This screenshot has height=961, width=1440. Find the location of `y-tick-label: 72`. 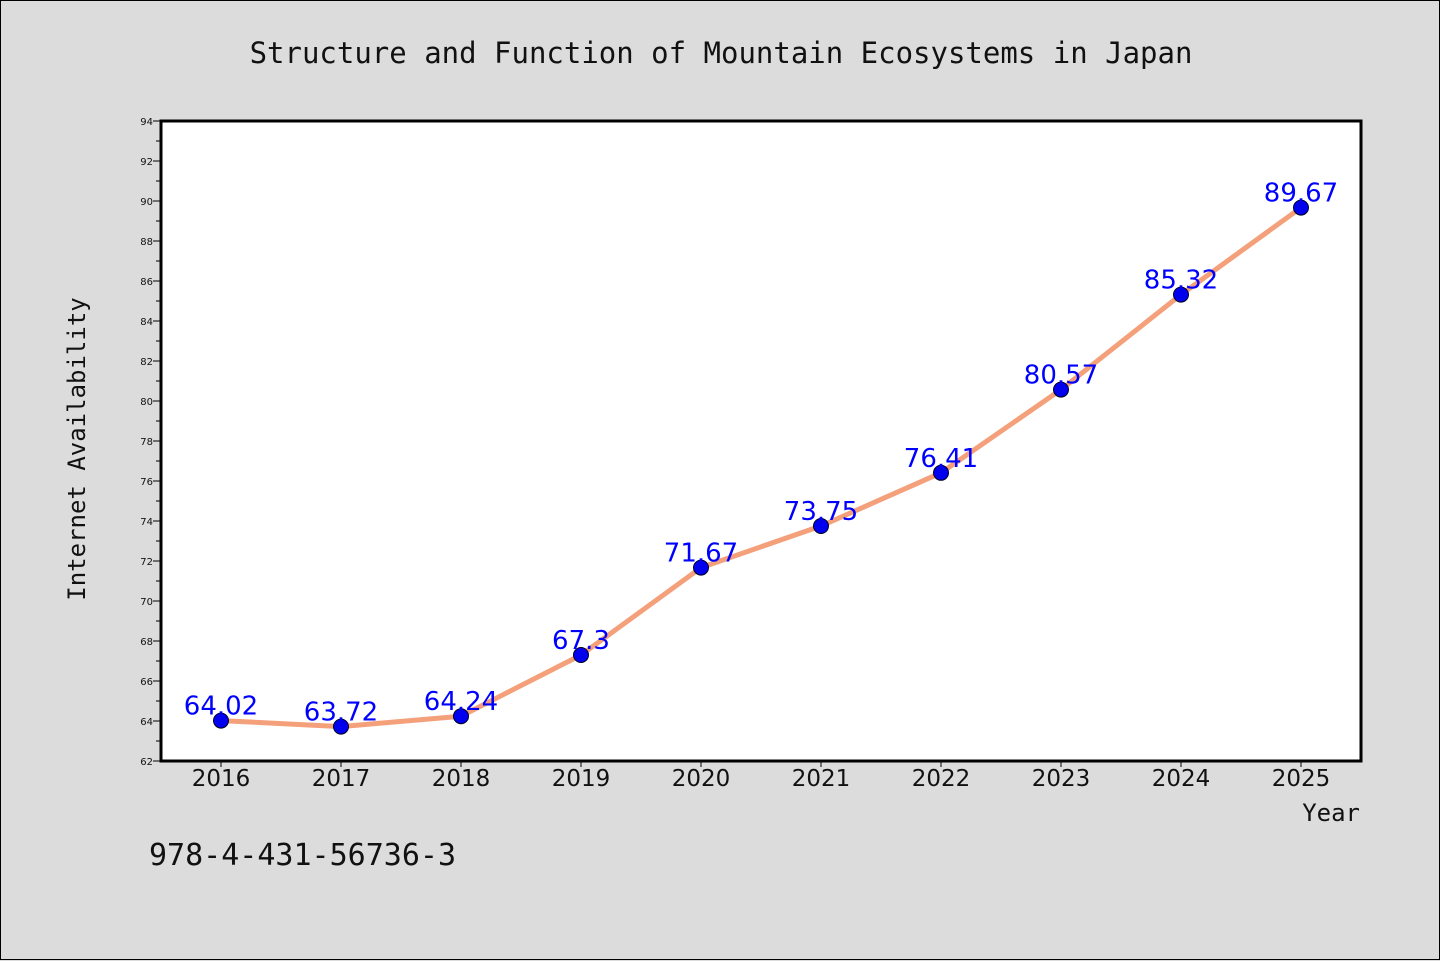

y-tick-label: 72 is located at coordinates (146, 562).